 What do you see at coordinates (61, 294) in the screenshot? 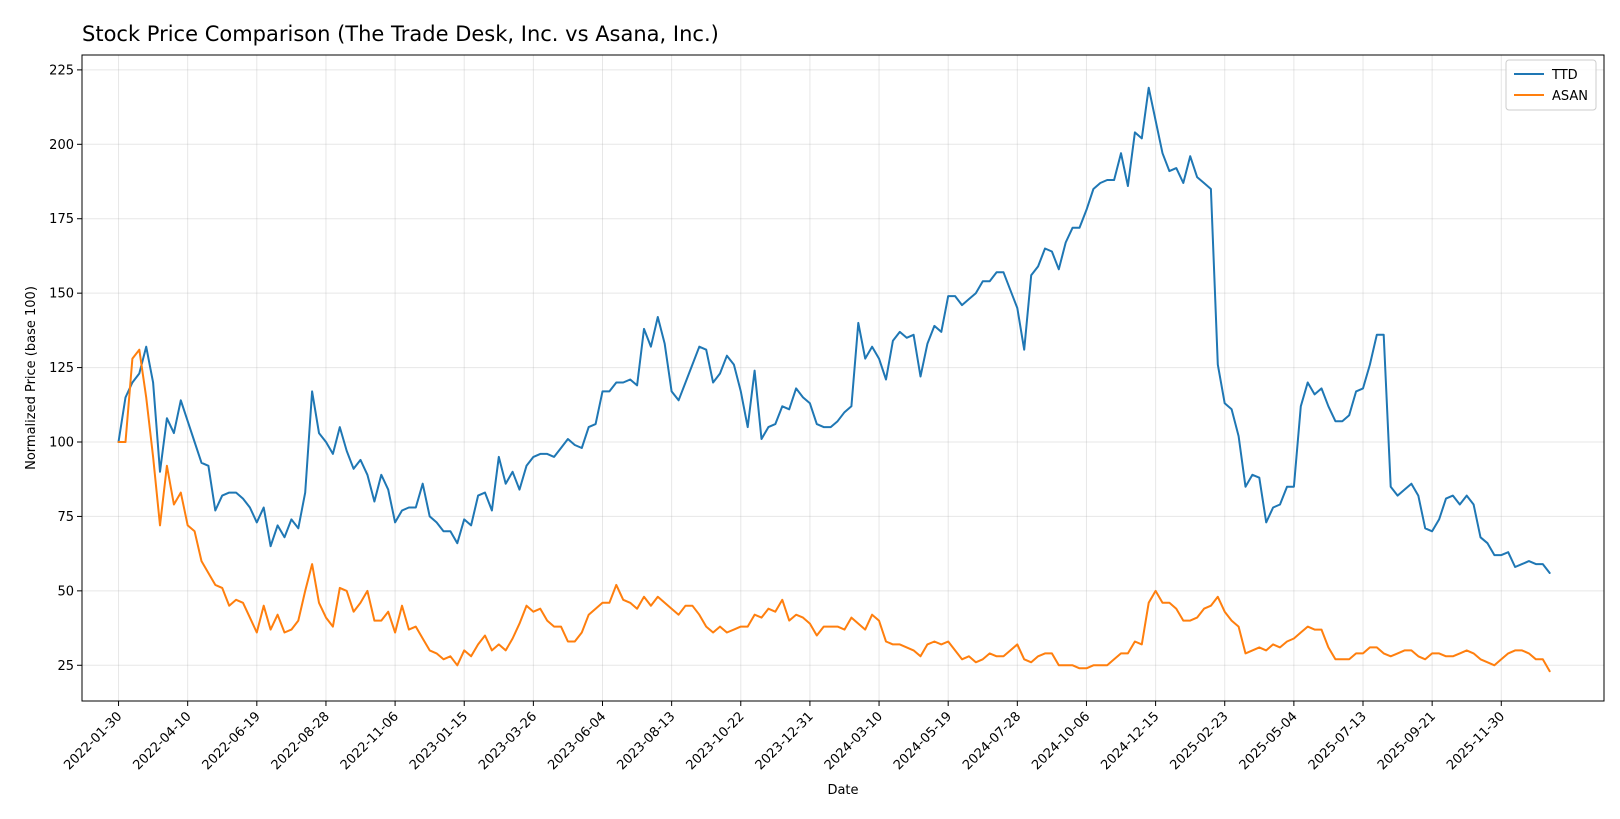
I see `y-tick-label: 150` at bounding box center [61, 294].